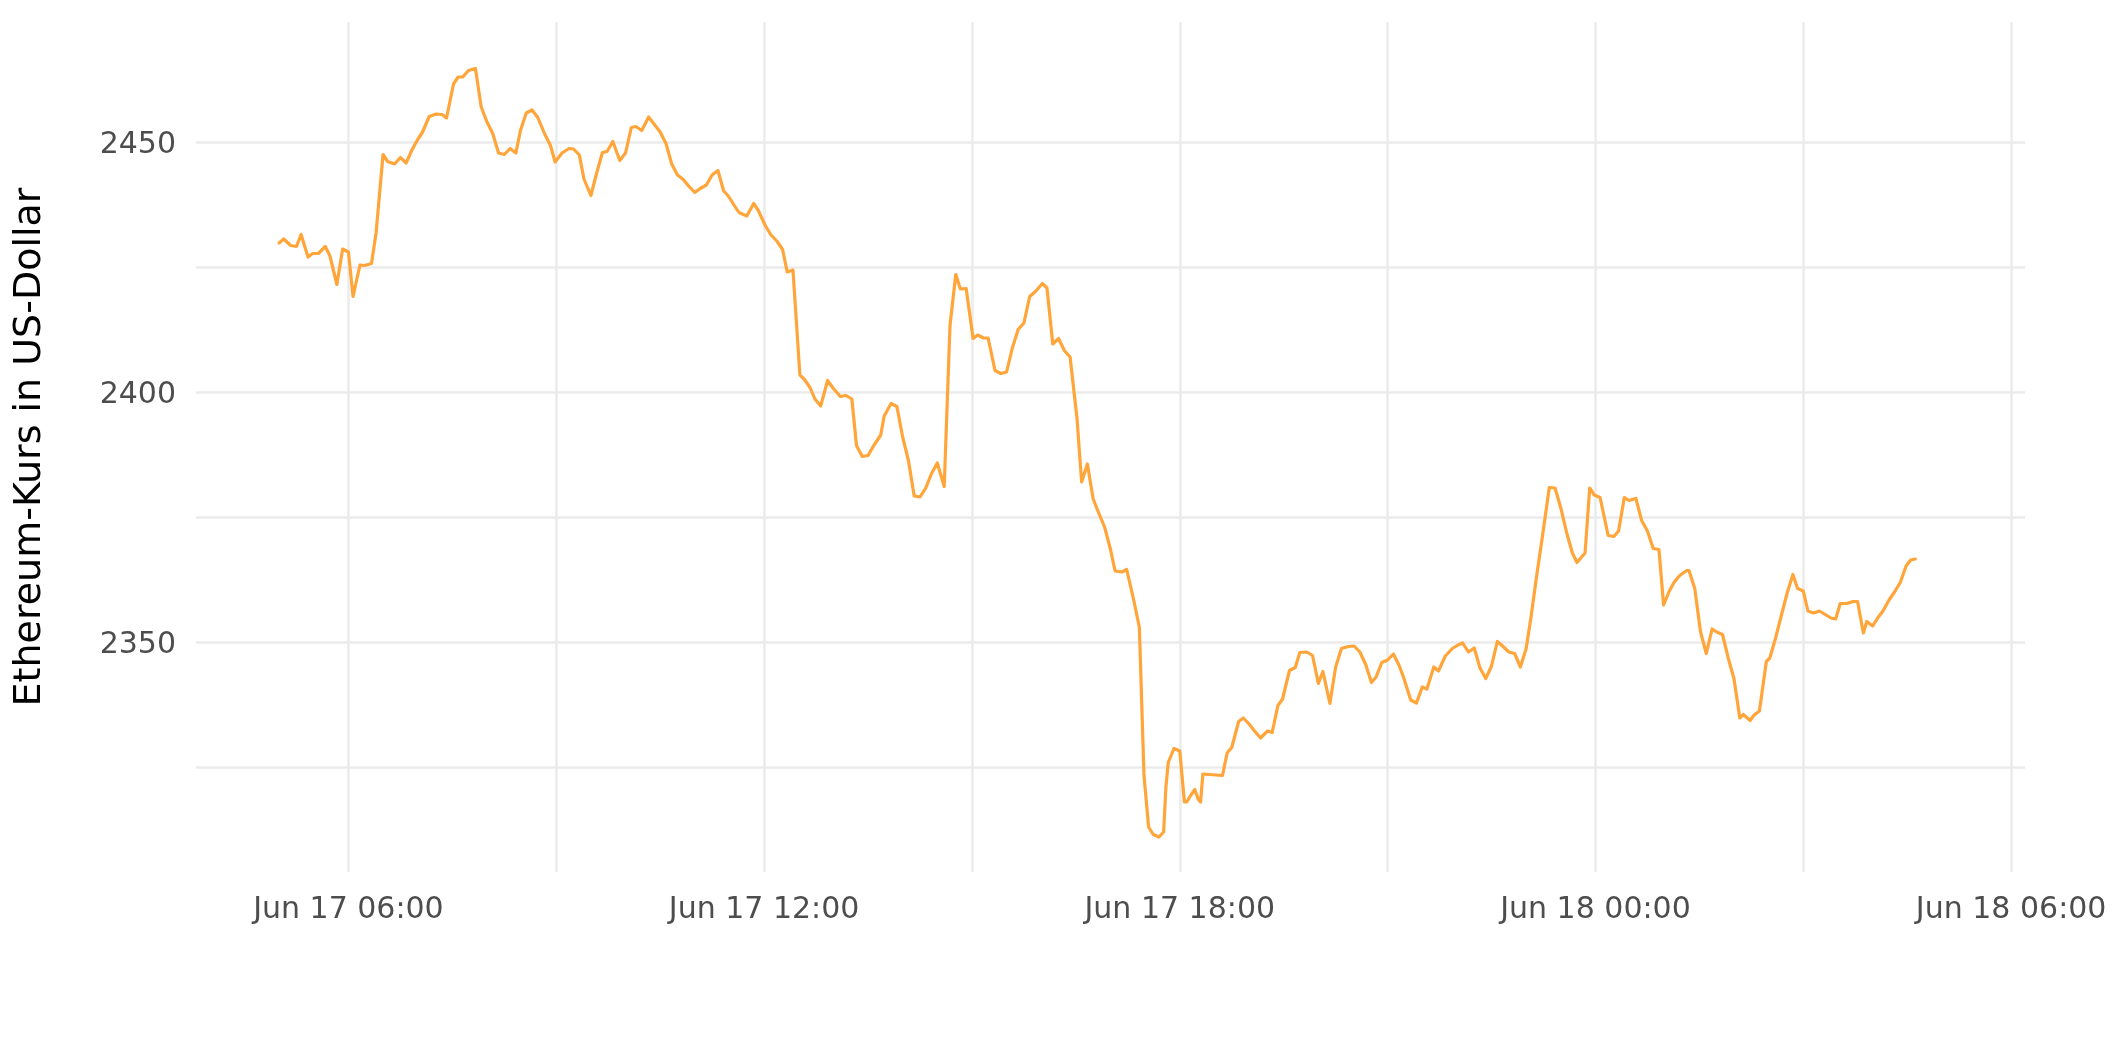 The image size is (2125, 1062). I want to click on x-tick-label: Jun 18 00:00, so click(1594, 907).